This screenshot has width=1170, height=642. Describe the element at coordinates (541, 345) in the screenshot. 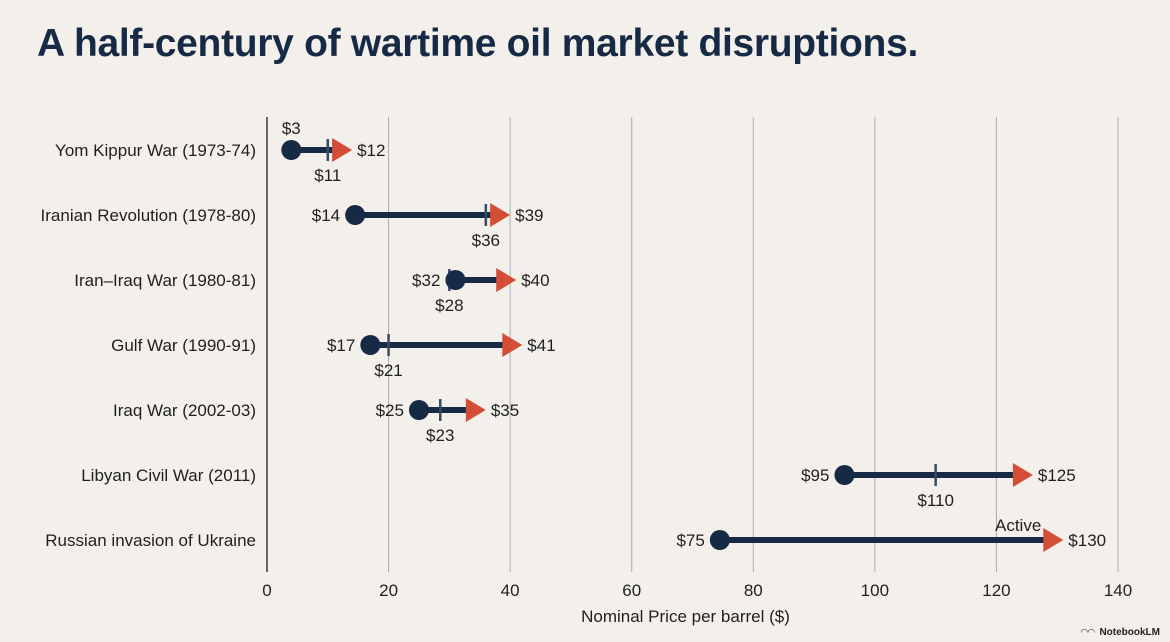

I see `end-value-label: $41` at that location.